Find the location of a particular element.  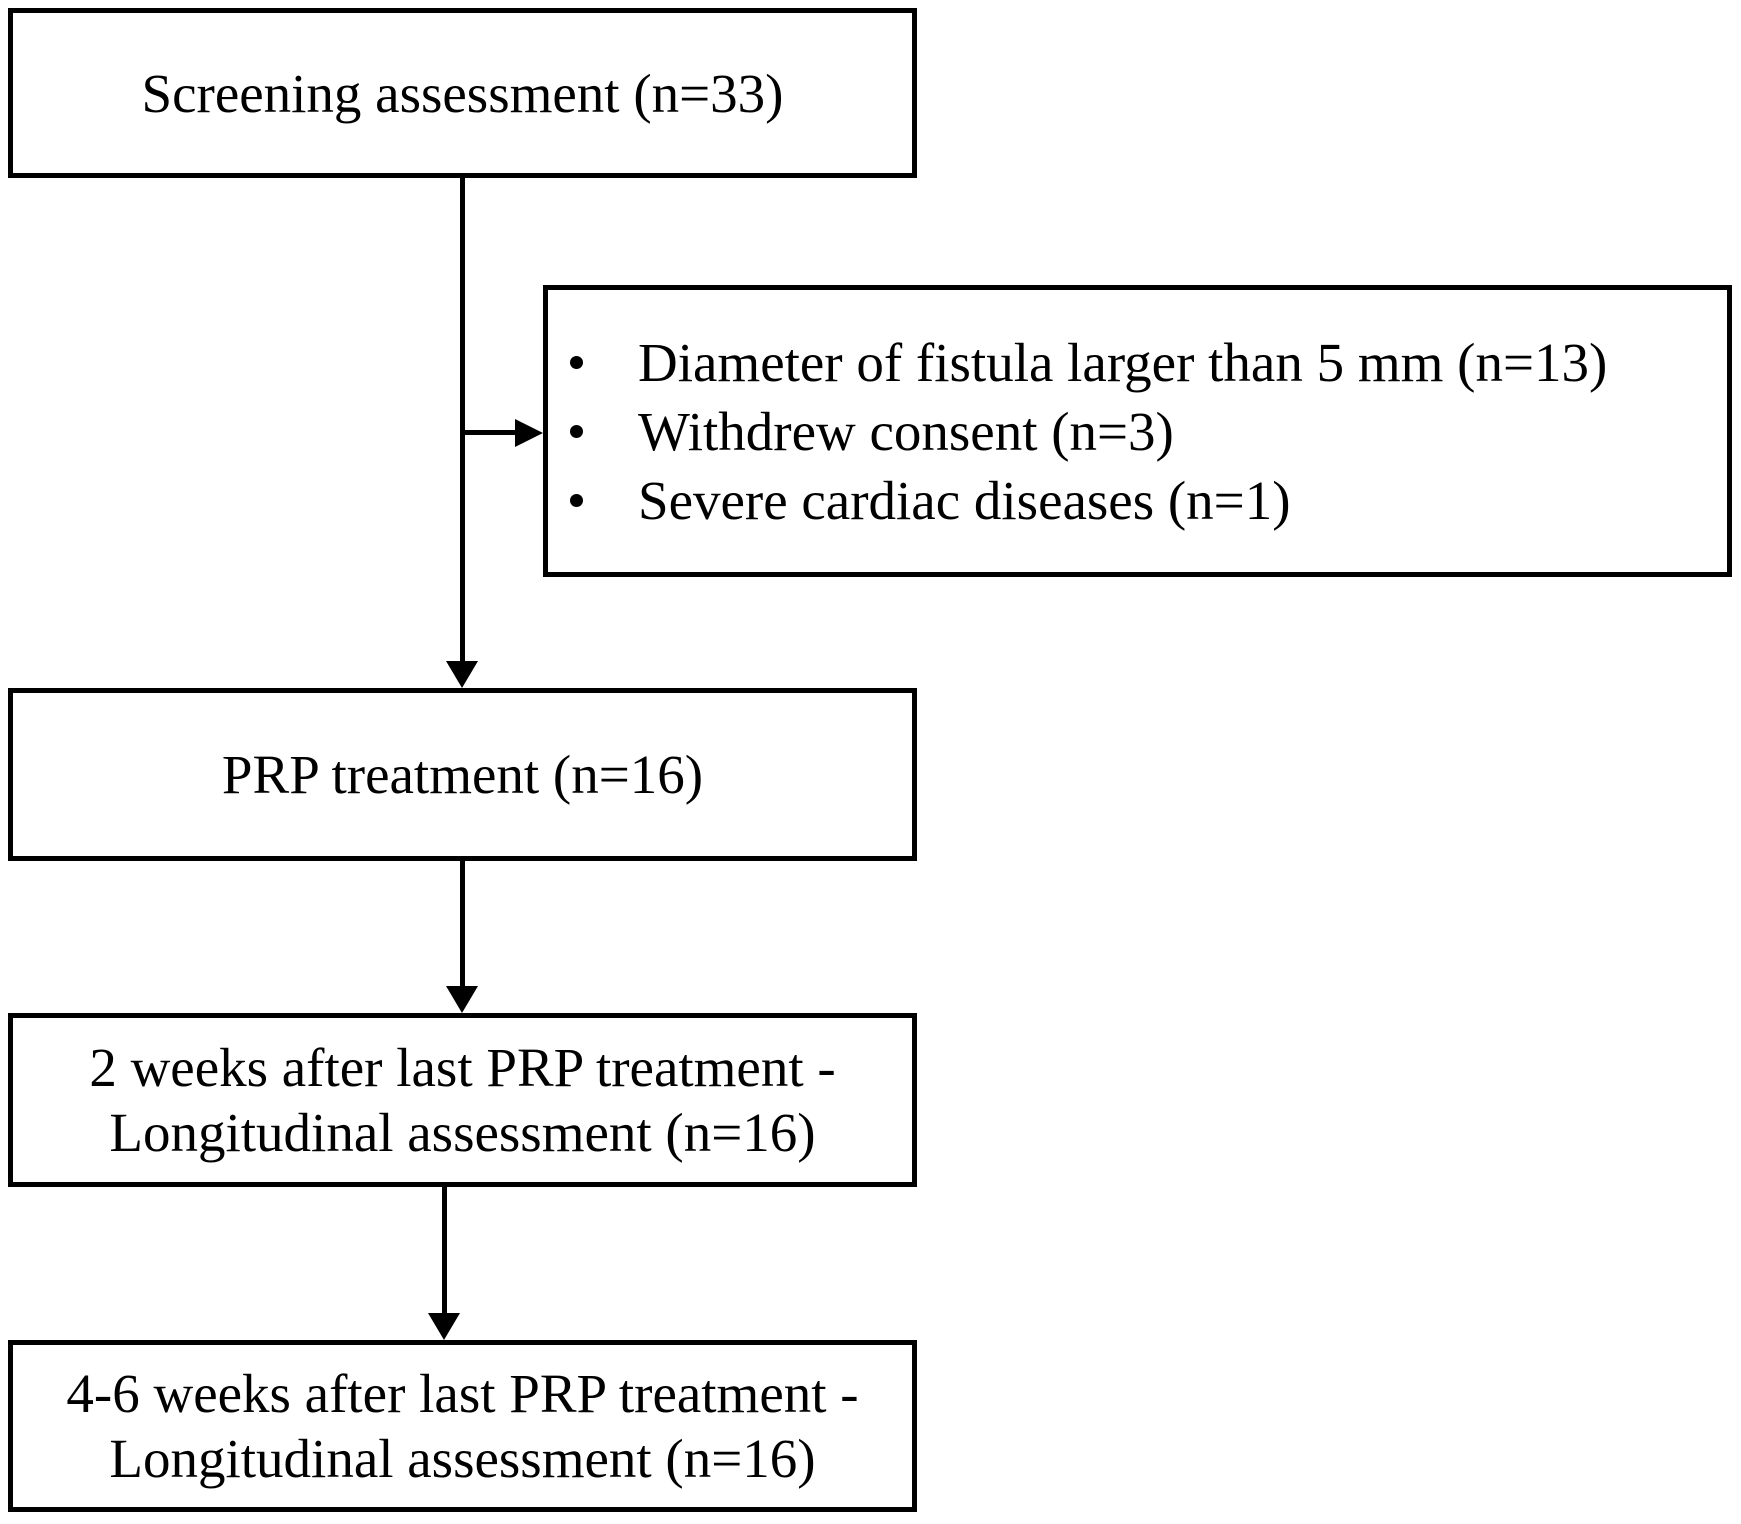

treatment-label: PRP treatment (n=16) is located at coordinates (462, 774).